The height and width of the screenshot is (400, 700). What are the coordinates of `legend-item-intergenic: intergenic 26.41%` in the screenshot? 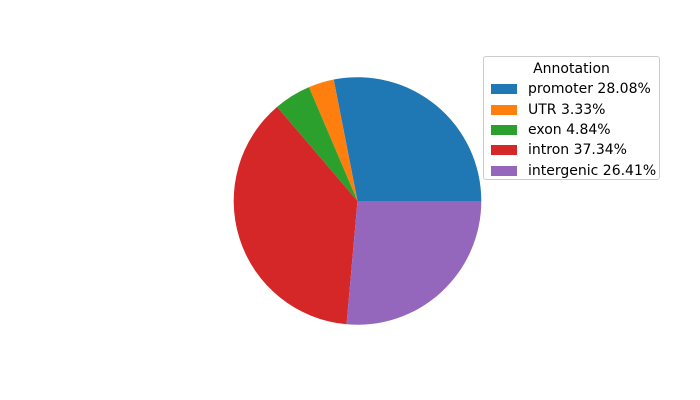 It's located at (571, 171).